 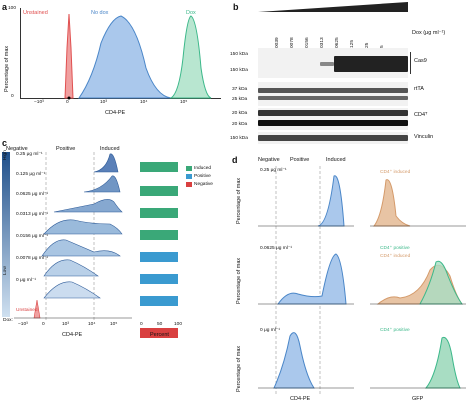 I want to click on d-ylabel-3: Percentage of max, so click(x=239, y=368).